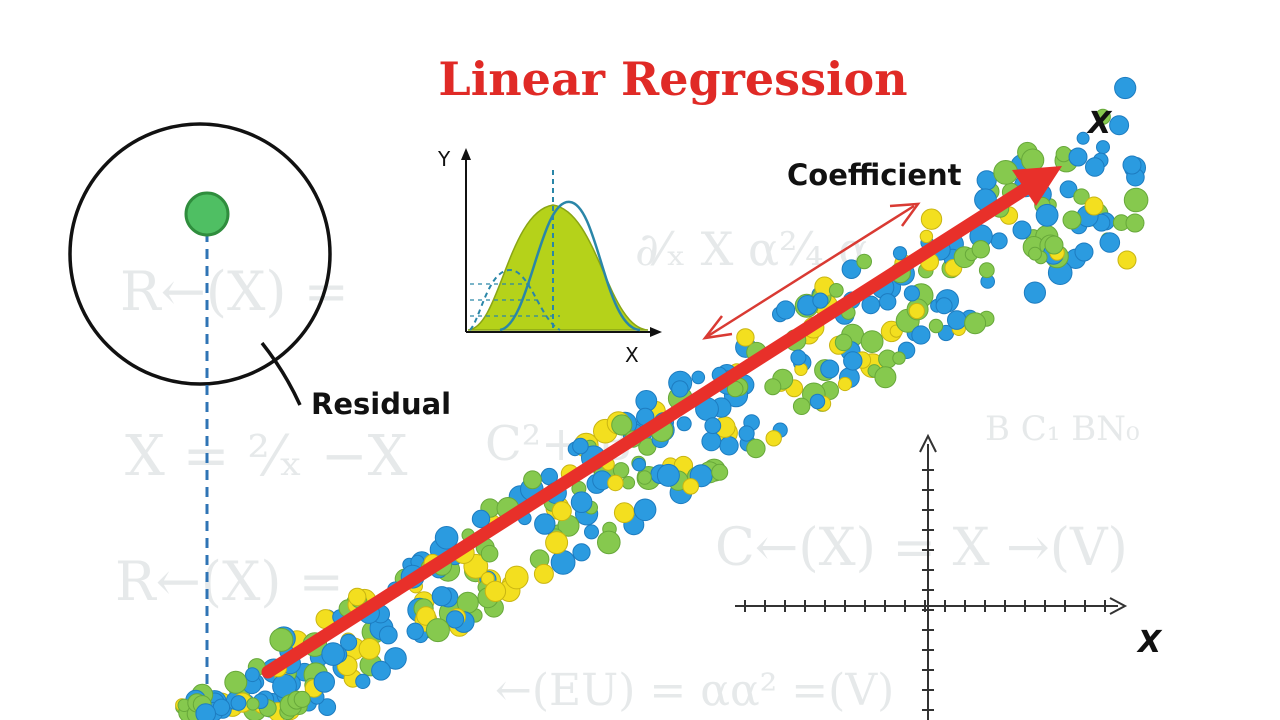  Describe the element at coordinates (905, 214) in the screenshot. I see `coefficient-arrow-head-right` at that location.